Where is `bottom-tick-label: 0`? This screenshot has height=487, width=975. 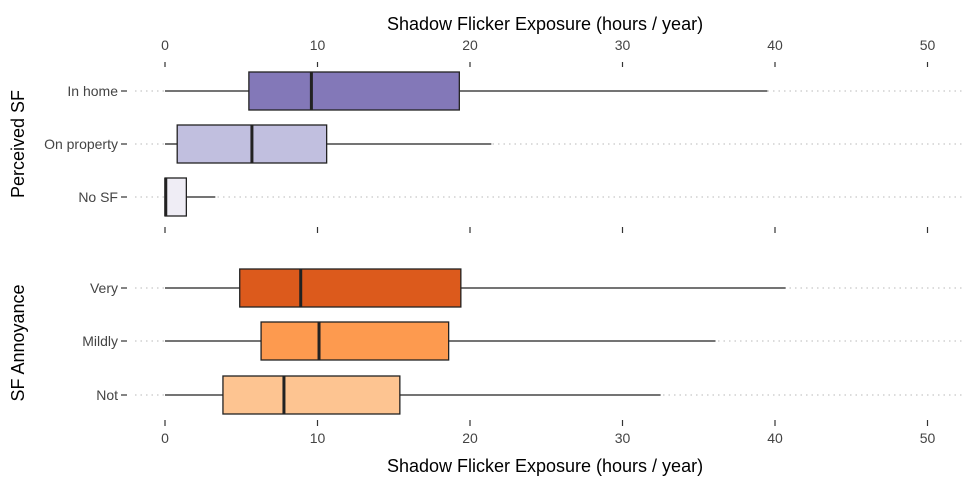 bottom-tick-label: 0 is located at coordinates (165, 438).